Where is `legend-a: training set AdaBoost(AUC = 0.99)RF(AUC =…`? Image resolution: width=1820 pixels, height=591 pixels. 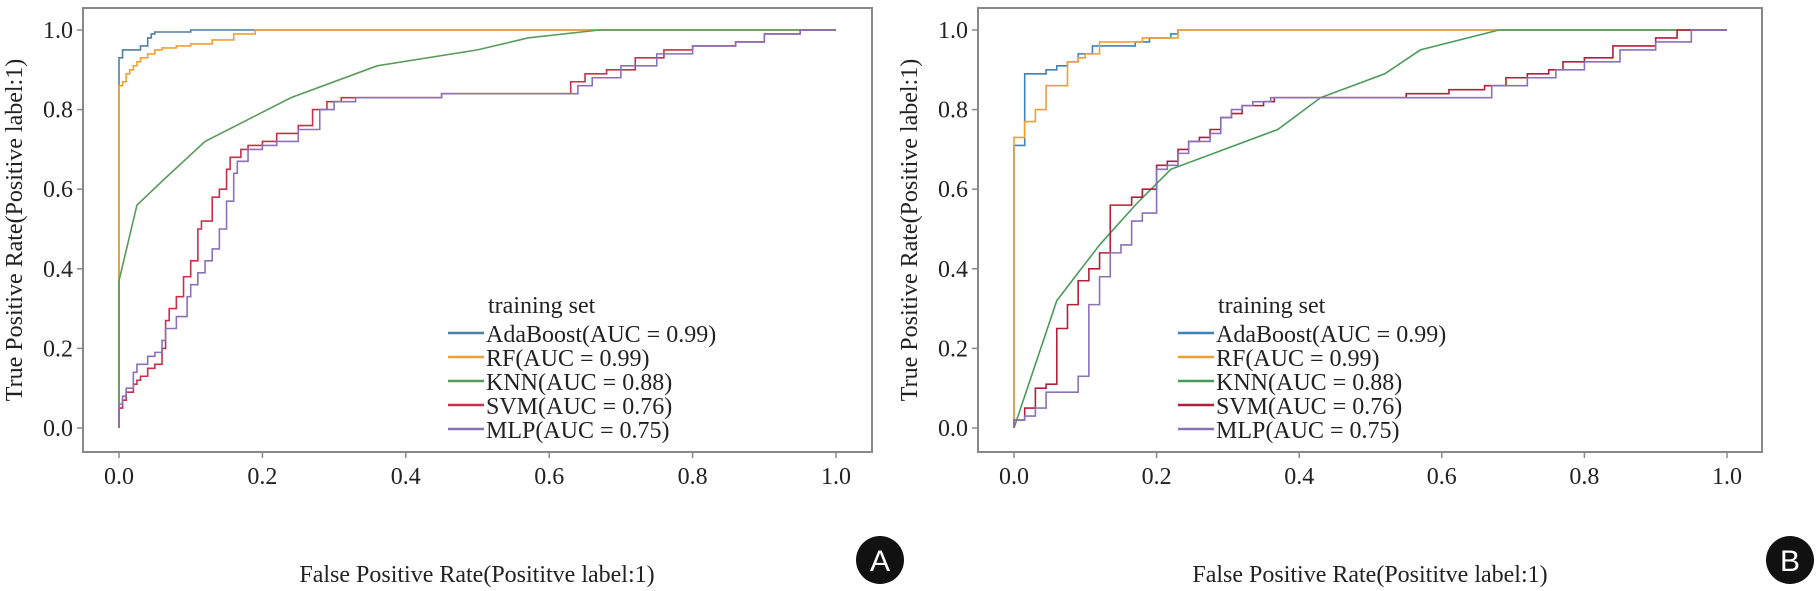
legend-a: training set AdaBoost(AUC = 0.99)RF(AUC =… is located at coordinates (582, 368).